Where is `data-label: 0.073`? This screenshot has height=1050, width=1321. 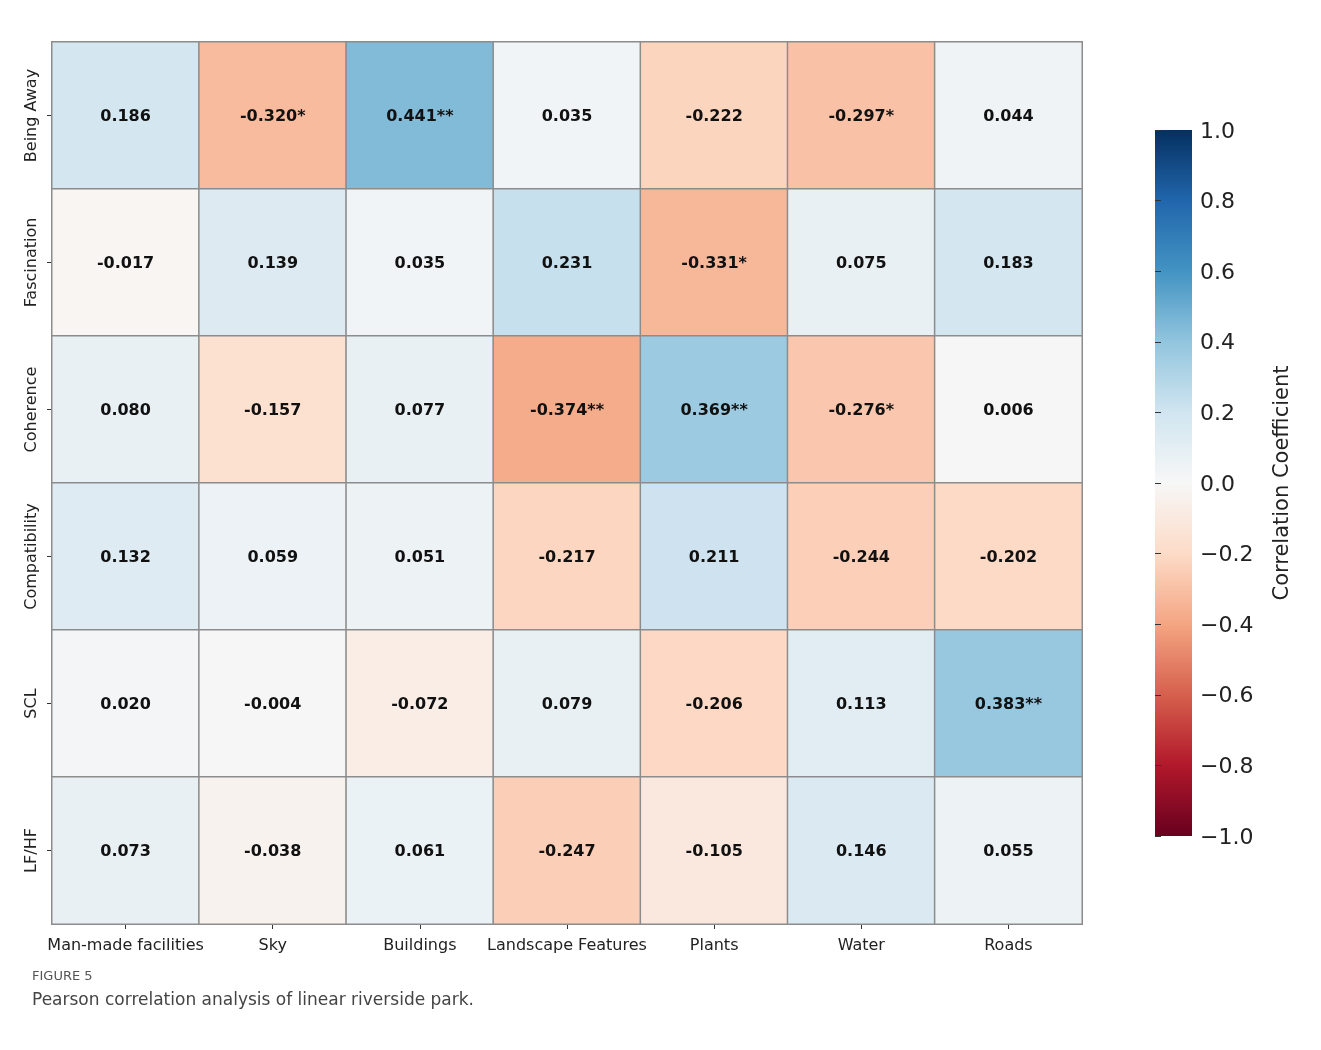
data-label: 0.073 is located at coordinates (125, 850).